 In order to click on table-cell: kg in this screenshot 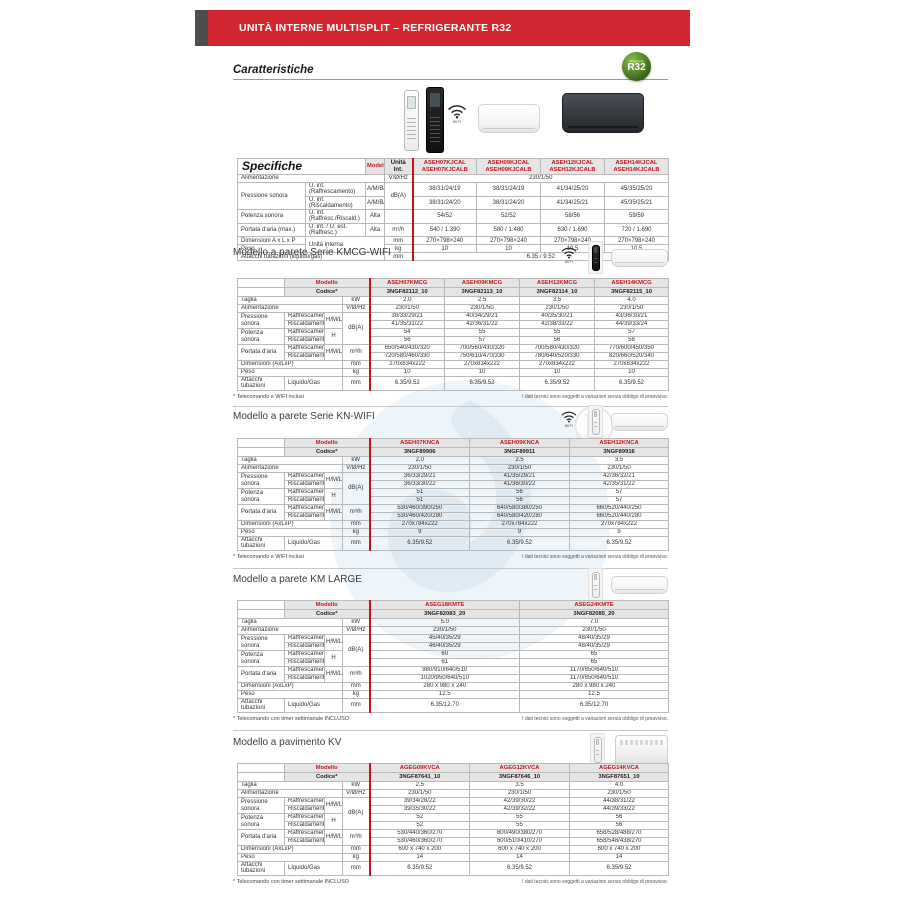, I will do `click(356, 694)`.